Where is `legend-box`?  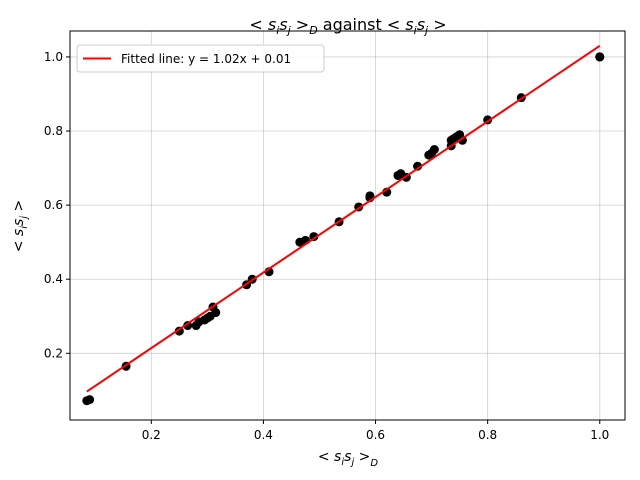 legend-box is located at coordinates (200, 58).